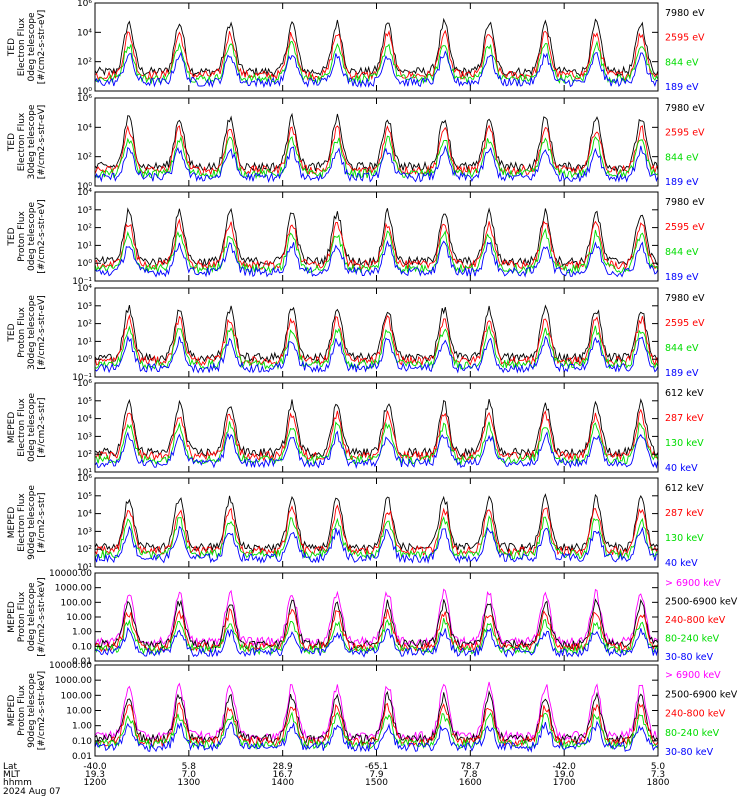 The image size is (750, 800). Describe the element at coordinates (32, 792) in the screenshot. I see `x-row-label: 2024 Aug 07` at that location.